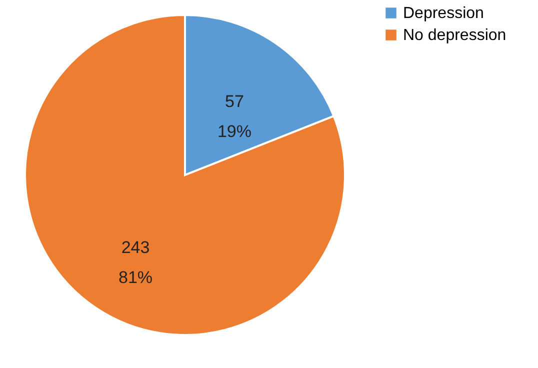 The image size is (538, 368). Describe the element at coordinates (135, 262) in the screenshot. I see `data-label: 243 81%` at that location.